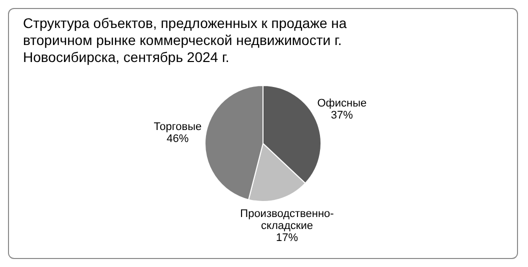 Image resolution: width=528 pixels, height=267 pixels. What do you see at coordinates (177, 138) in the screenshot?
I see `data-label: 46%` at bounding box center [177, 138].